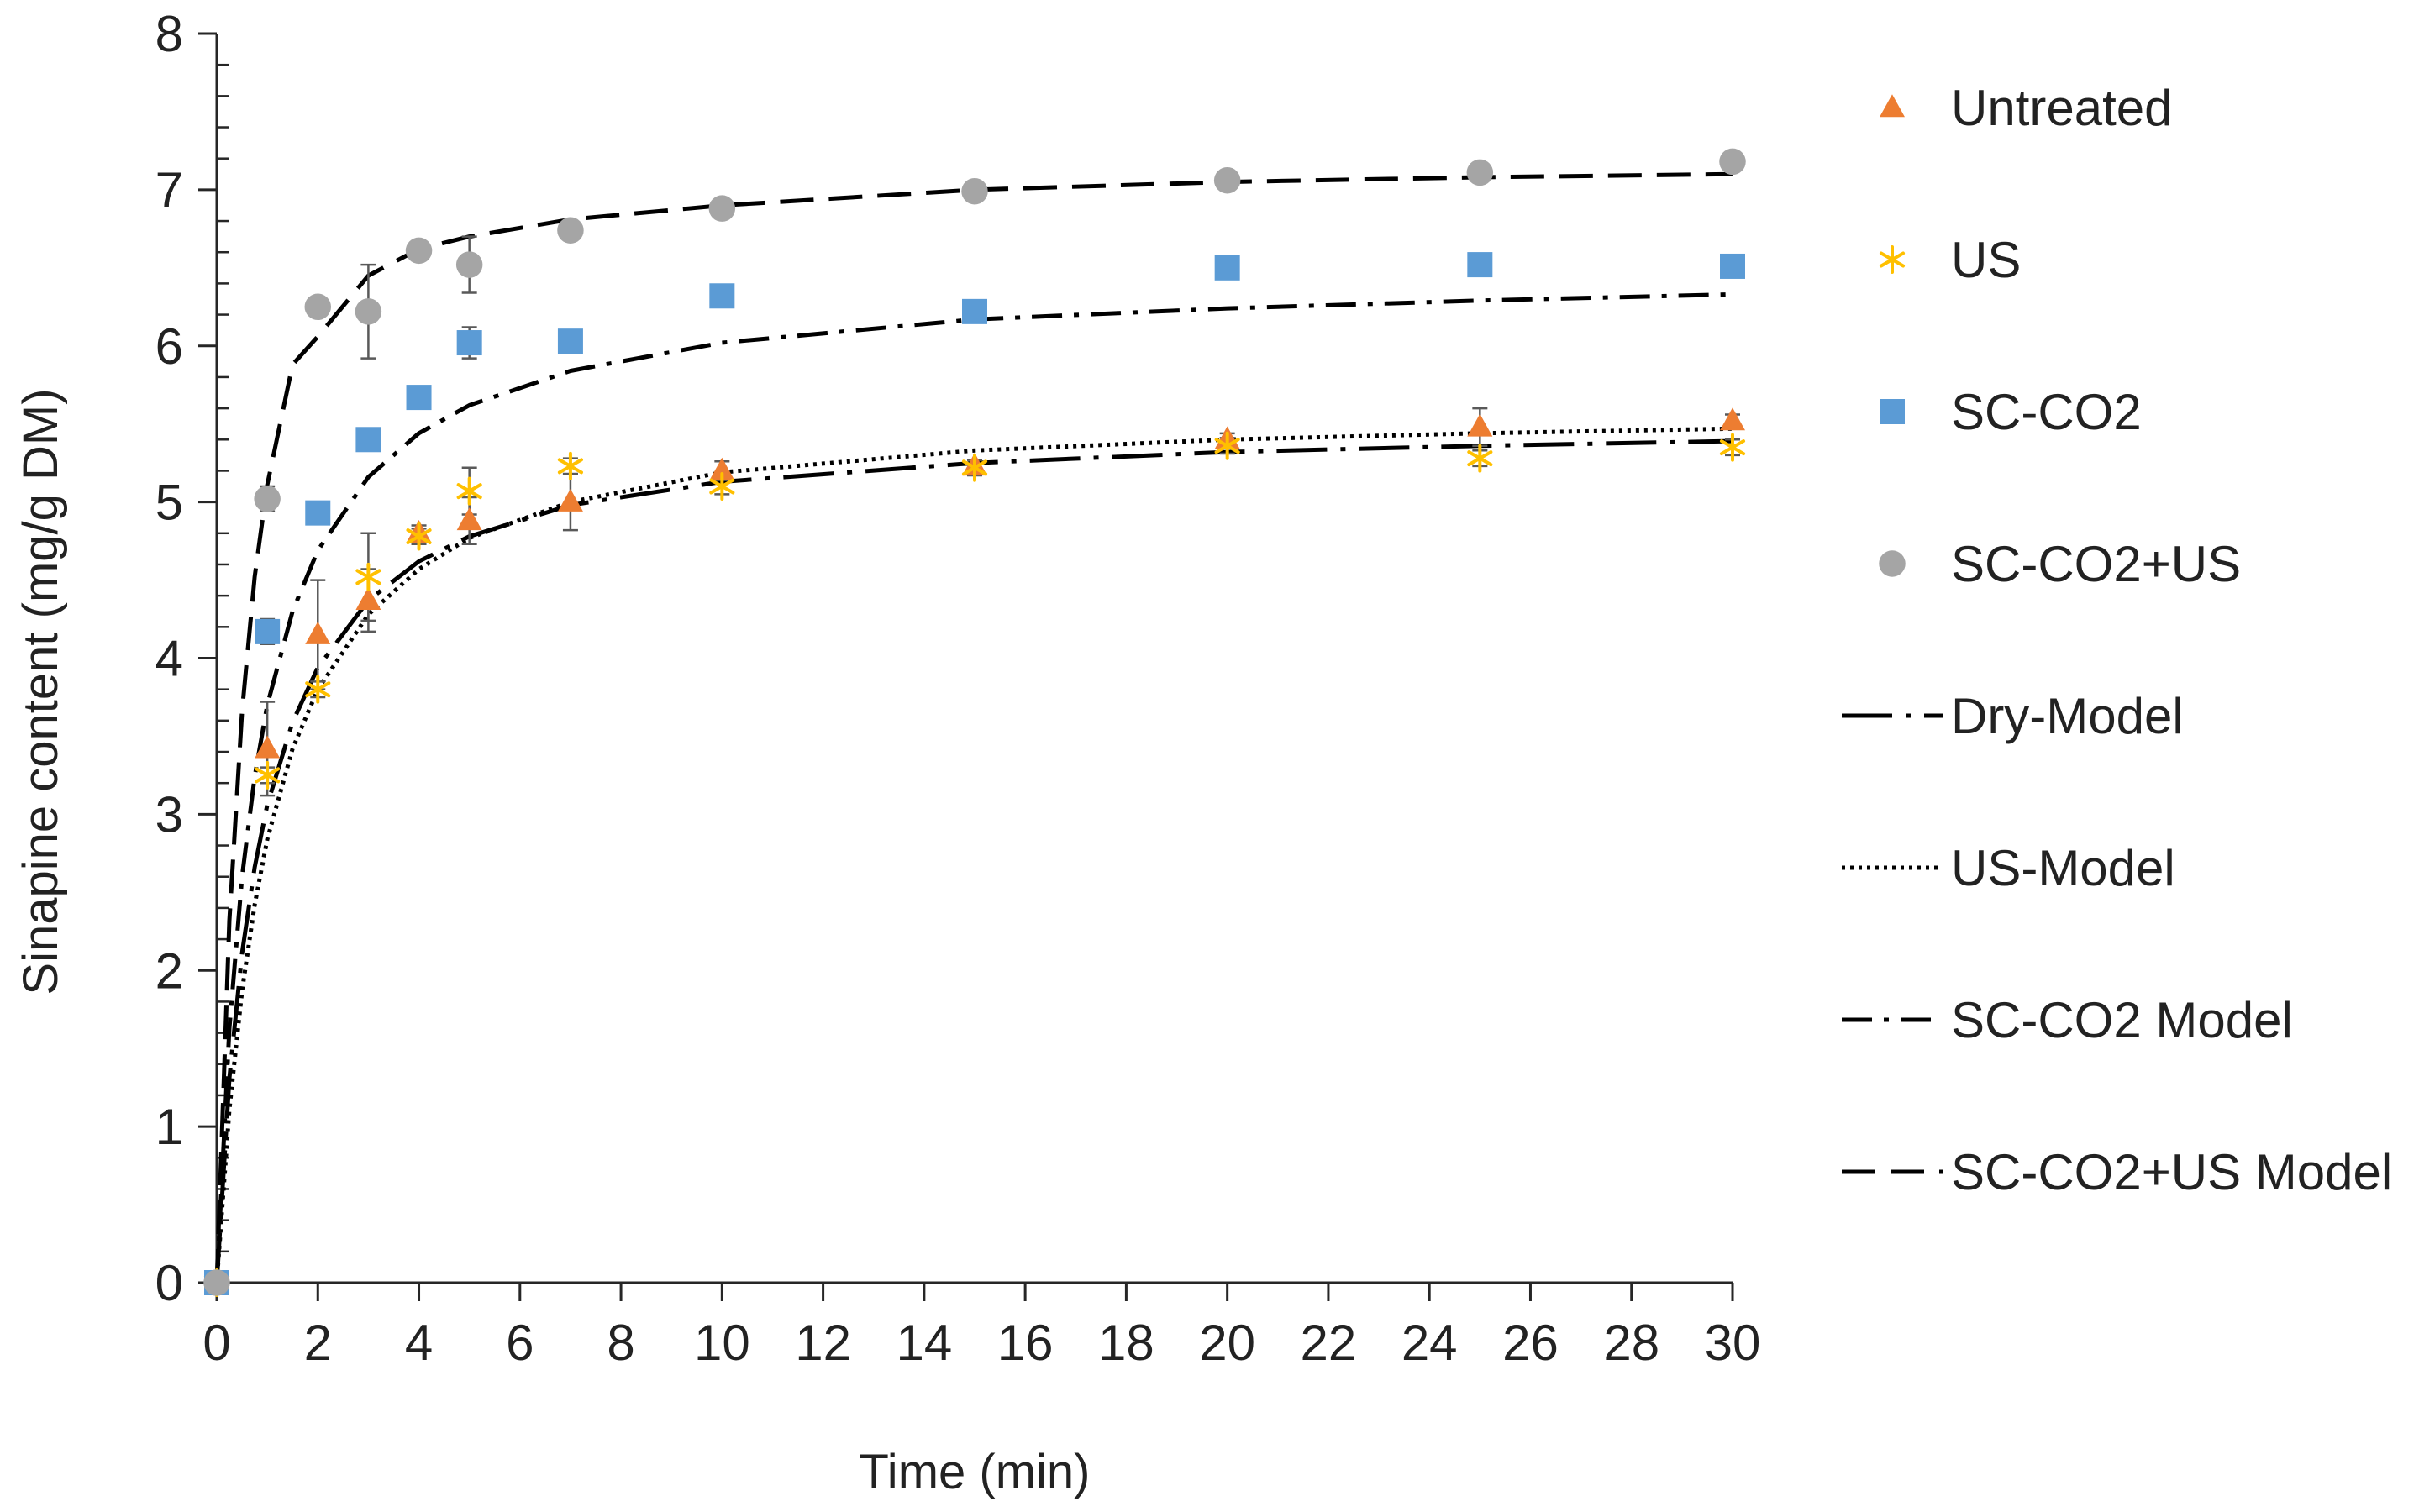 Image resolution: width=2419 pixels, height=1512 pixels. Describe the element at coordinates (169, 190) in the screenshot. I see `y-tick-label: 7` at that location.